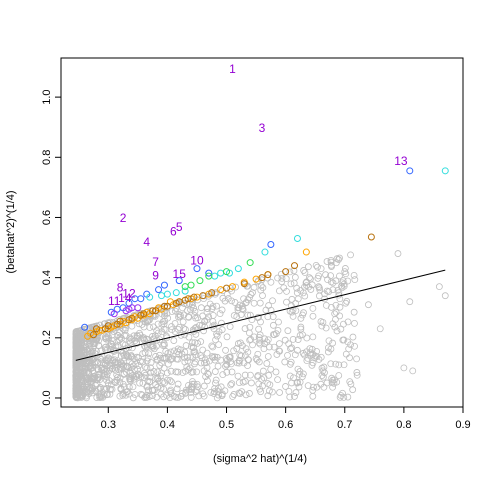  Describe the element at coordinates (262, 128) in the screenshot. I see `point-label: 3` at that location.